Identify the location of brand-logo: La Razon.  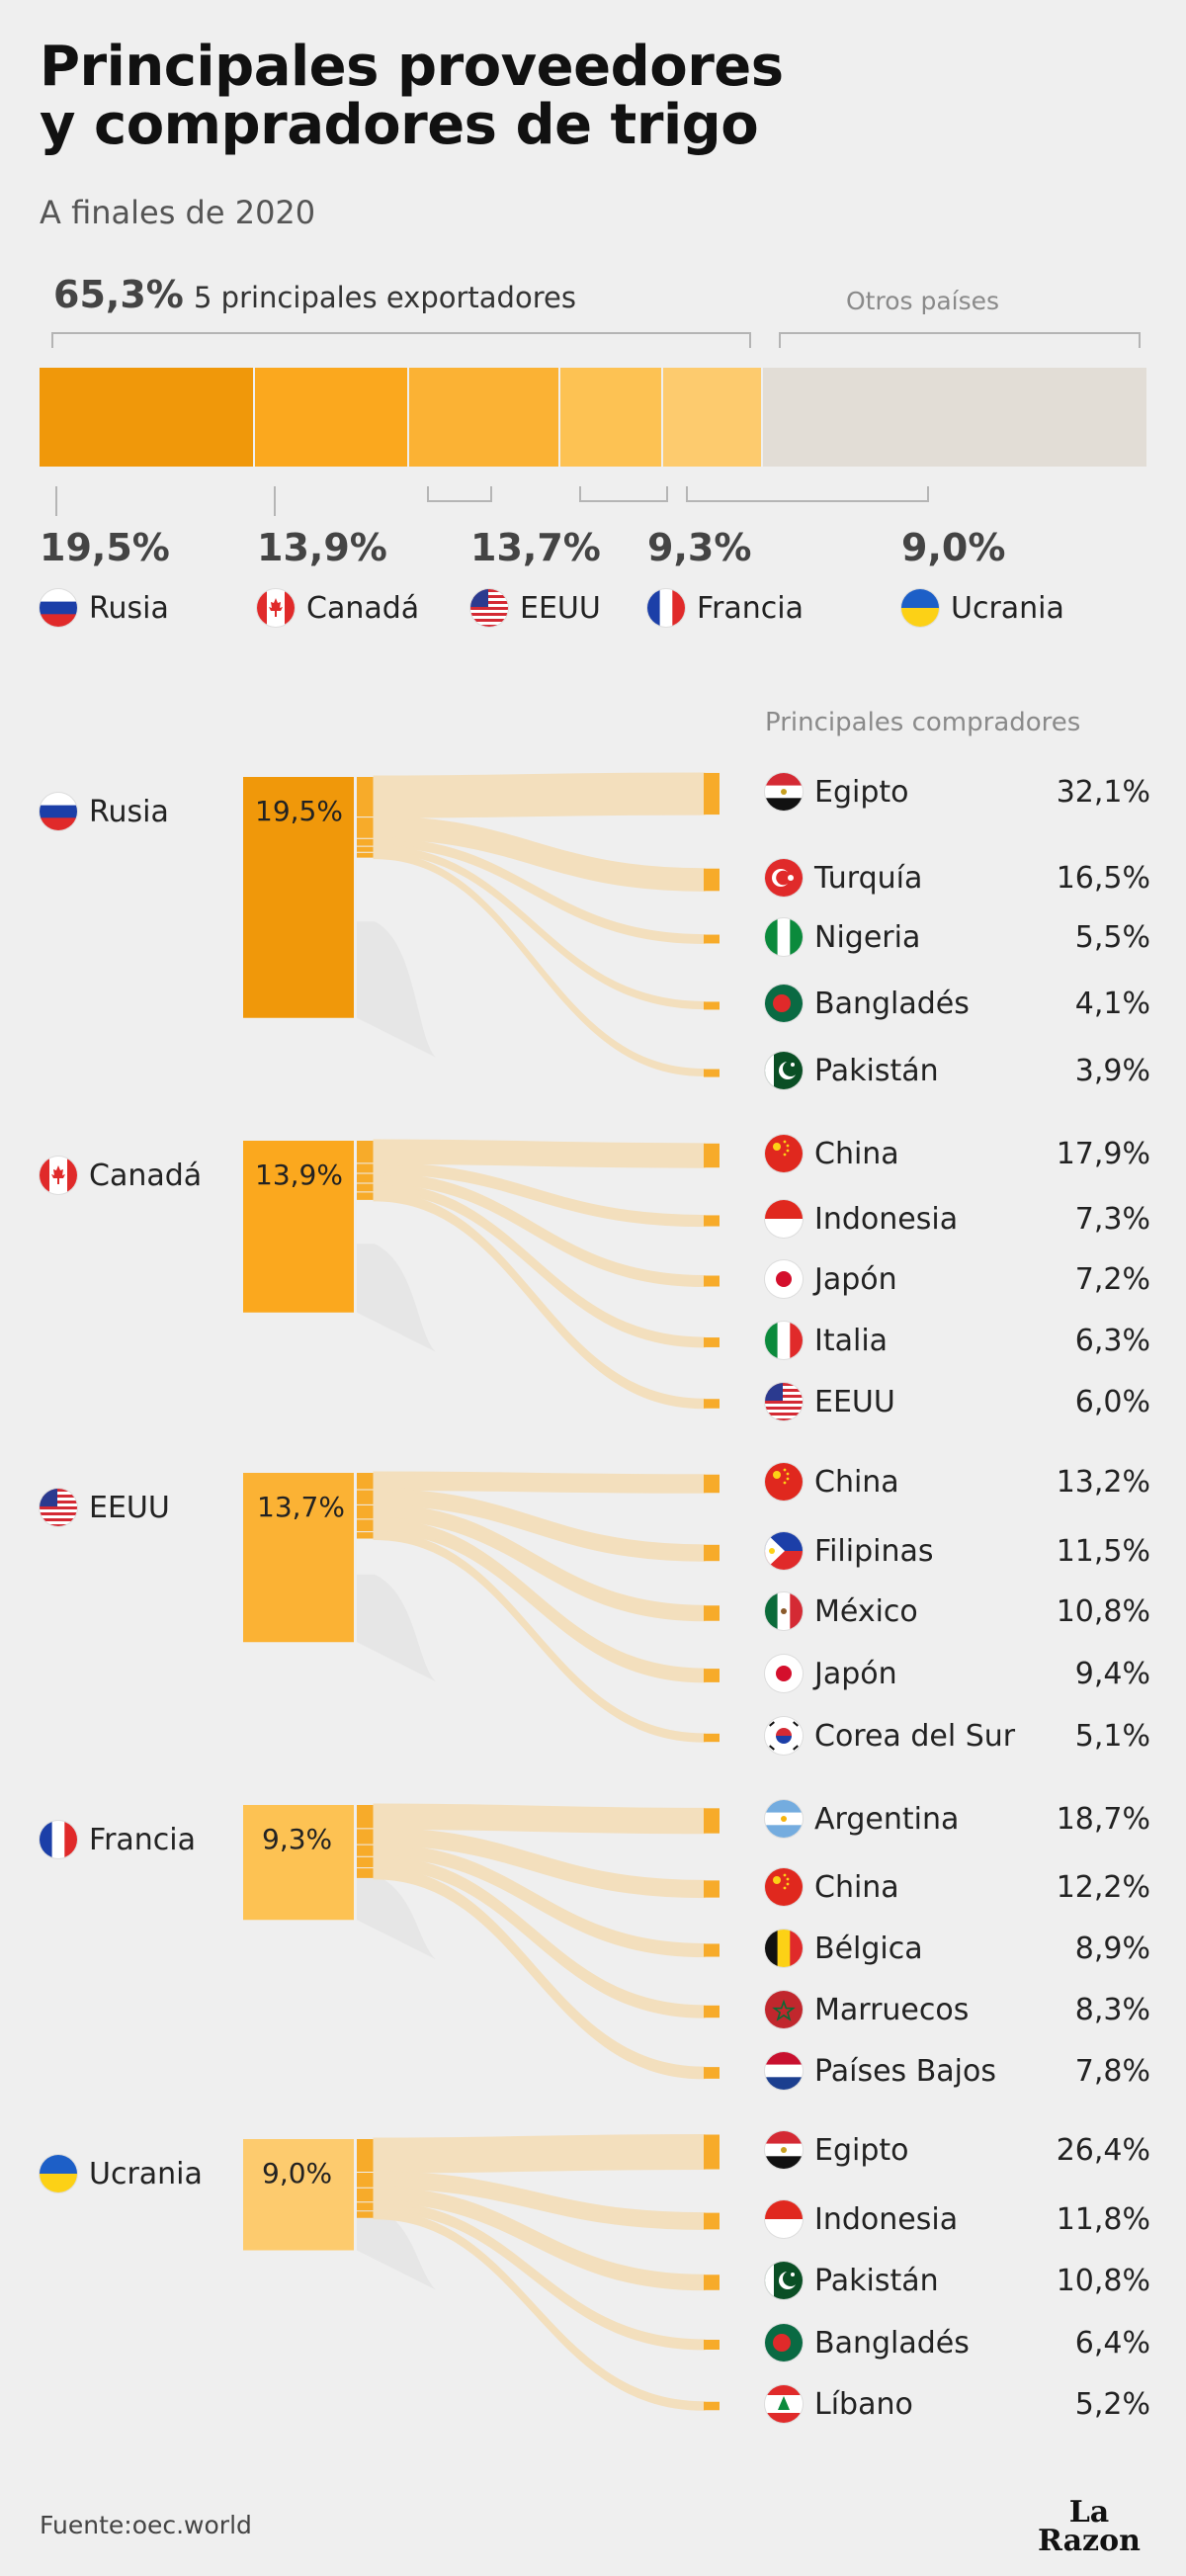
(1089, 2526).